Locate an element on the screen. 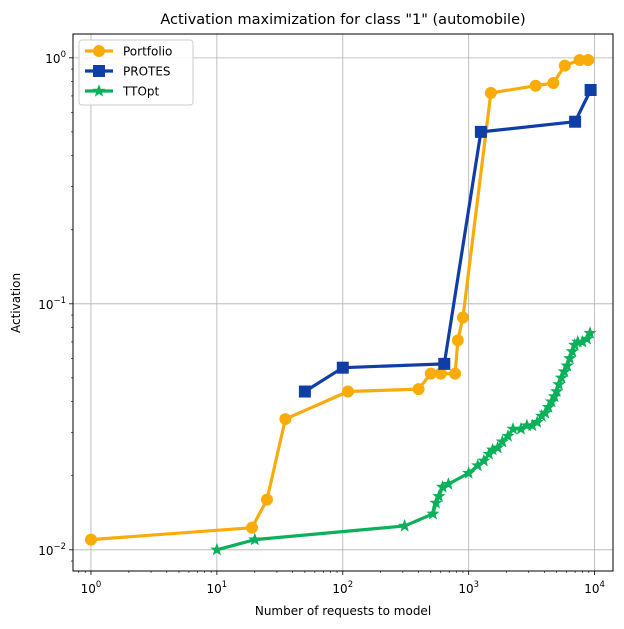  legend-item-portfolio: Portfolio is located at coordinates (128, 52).